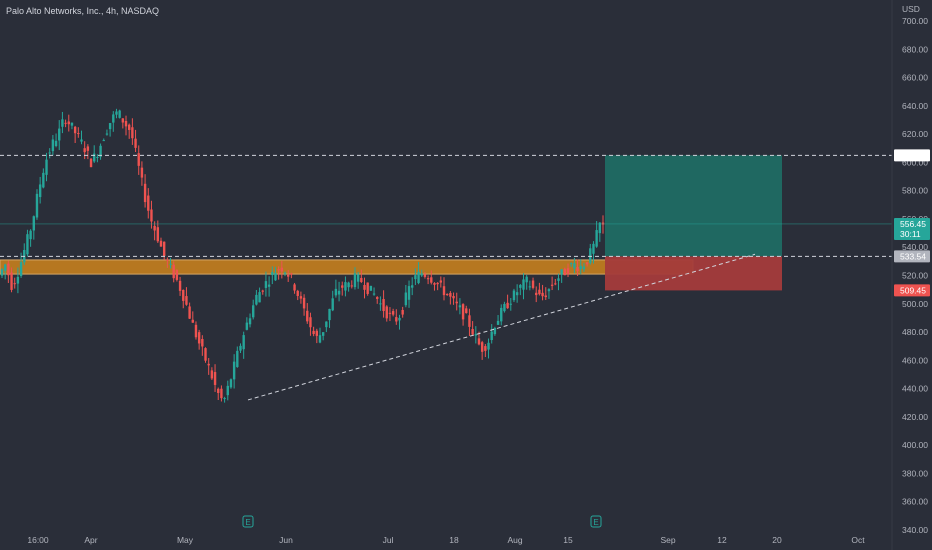  What do you see at coordinates (913, 256) in the screenshot?
I see `entry-price-badge: 533.54` at bounding box center [913, 256].